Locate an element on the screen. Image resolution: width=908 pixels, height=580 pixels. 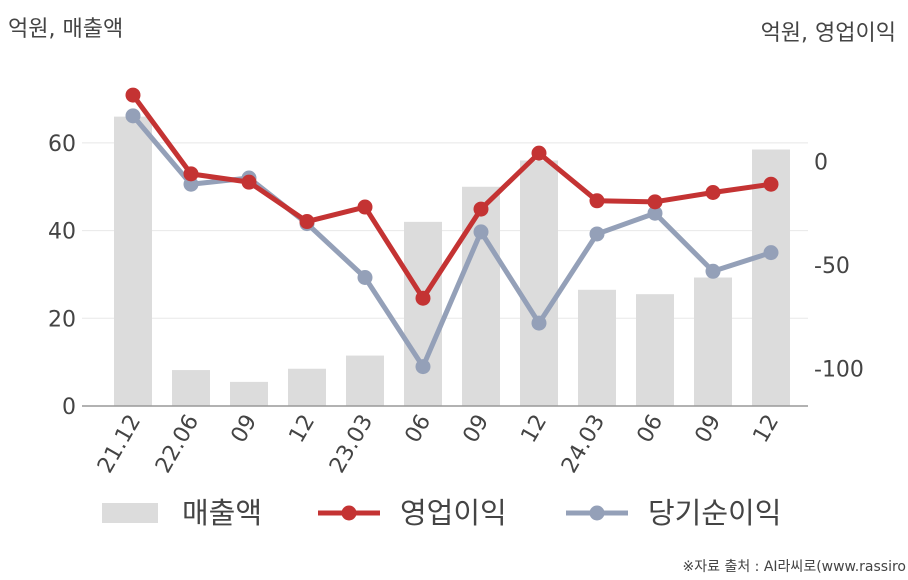
legend-label: 매출액 is located at coordinates (222, 513).